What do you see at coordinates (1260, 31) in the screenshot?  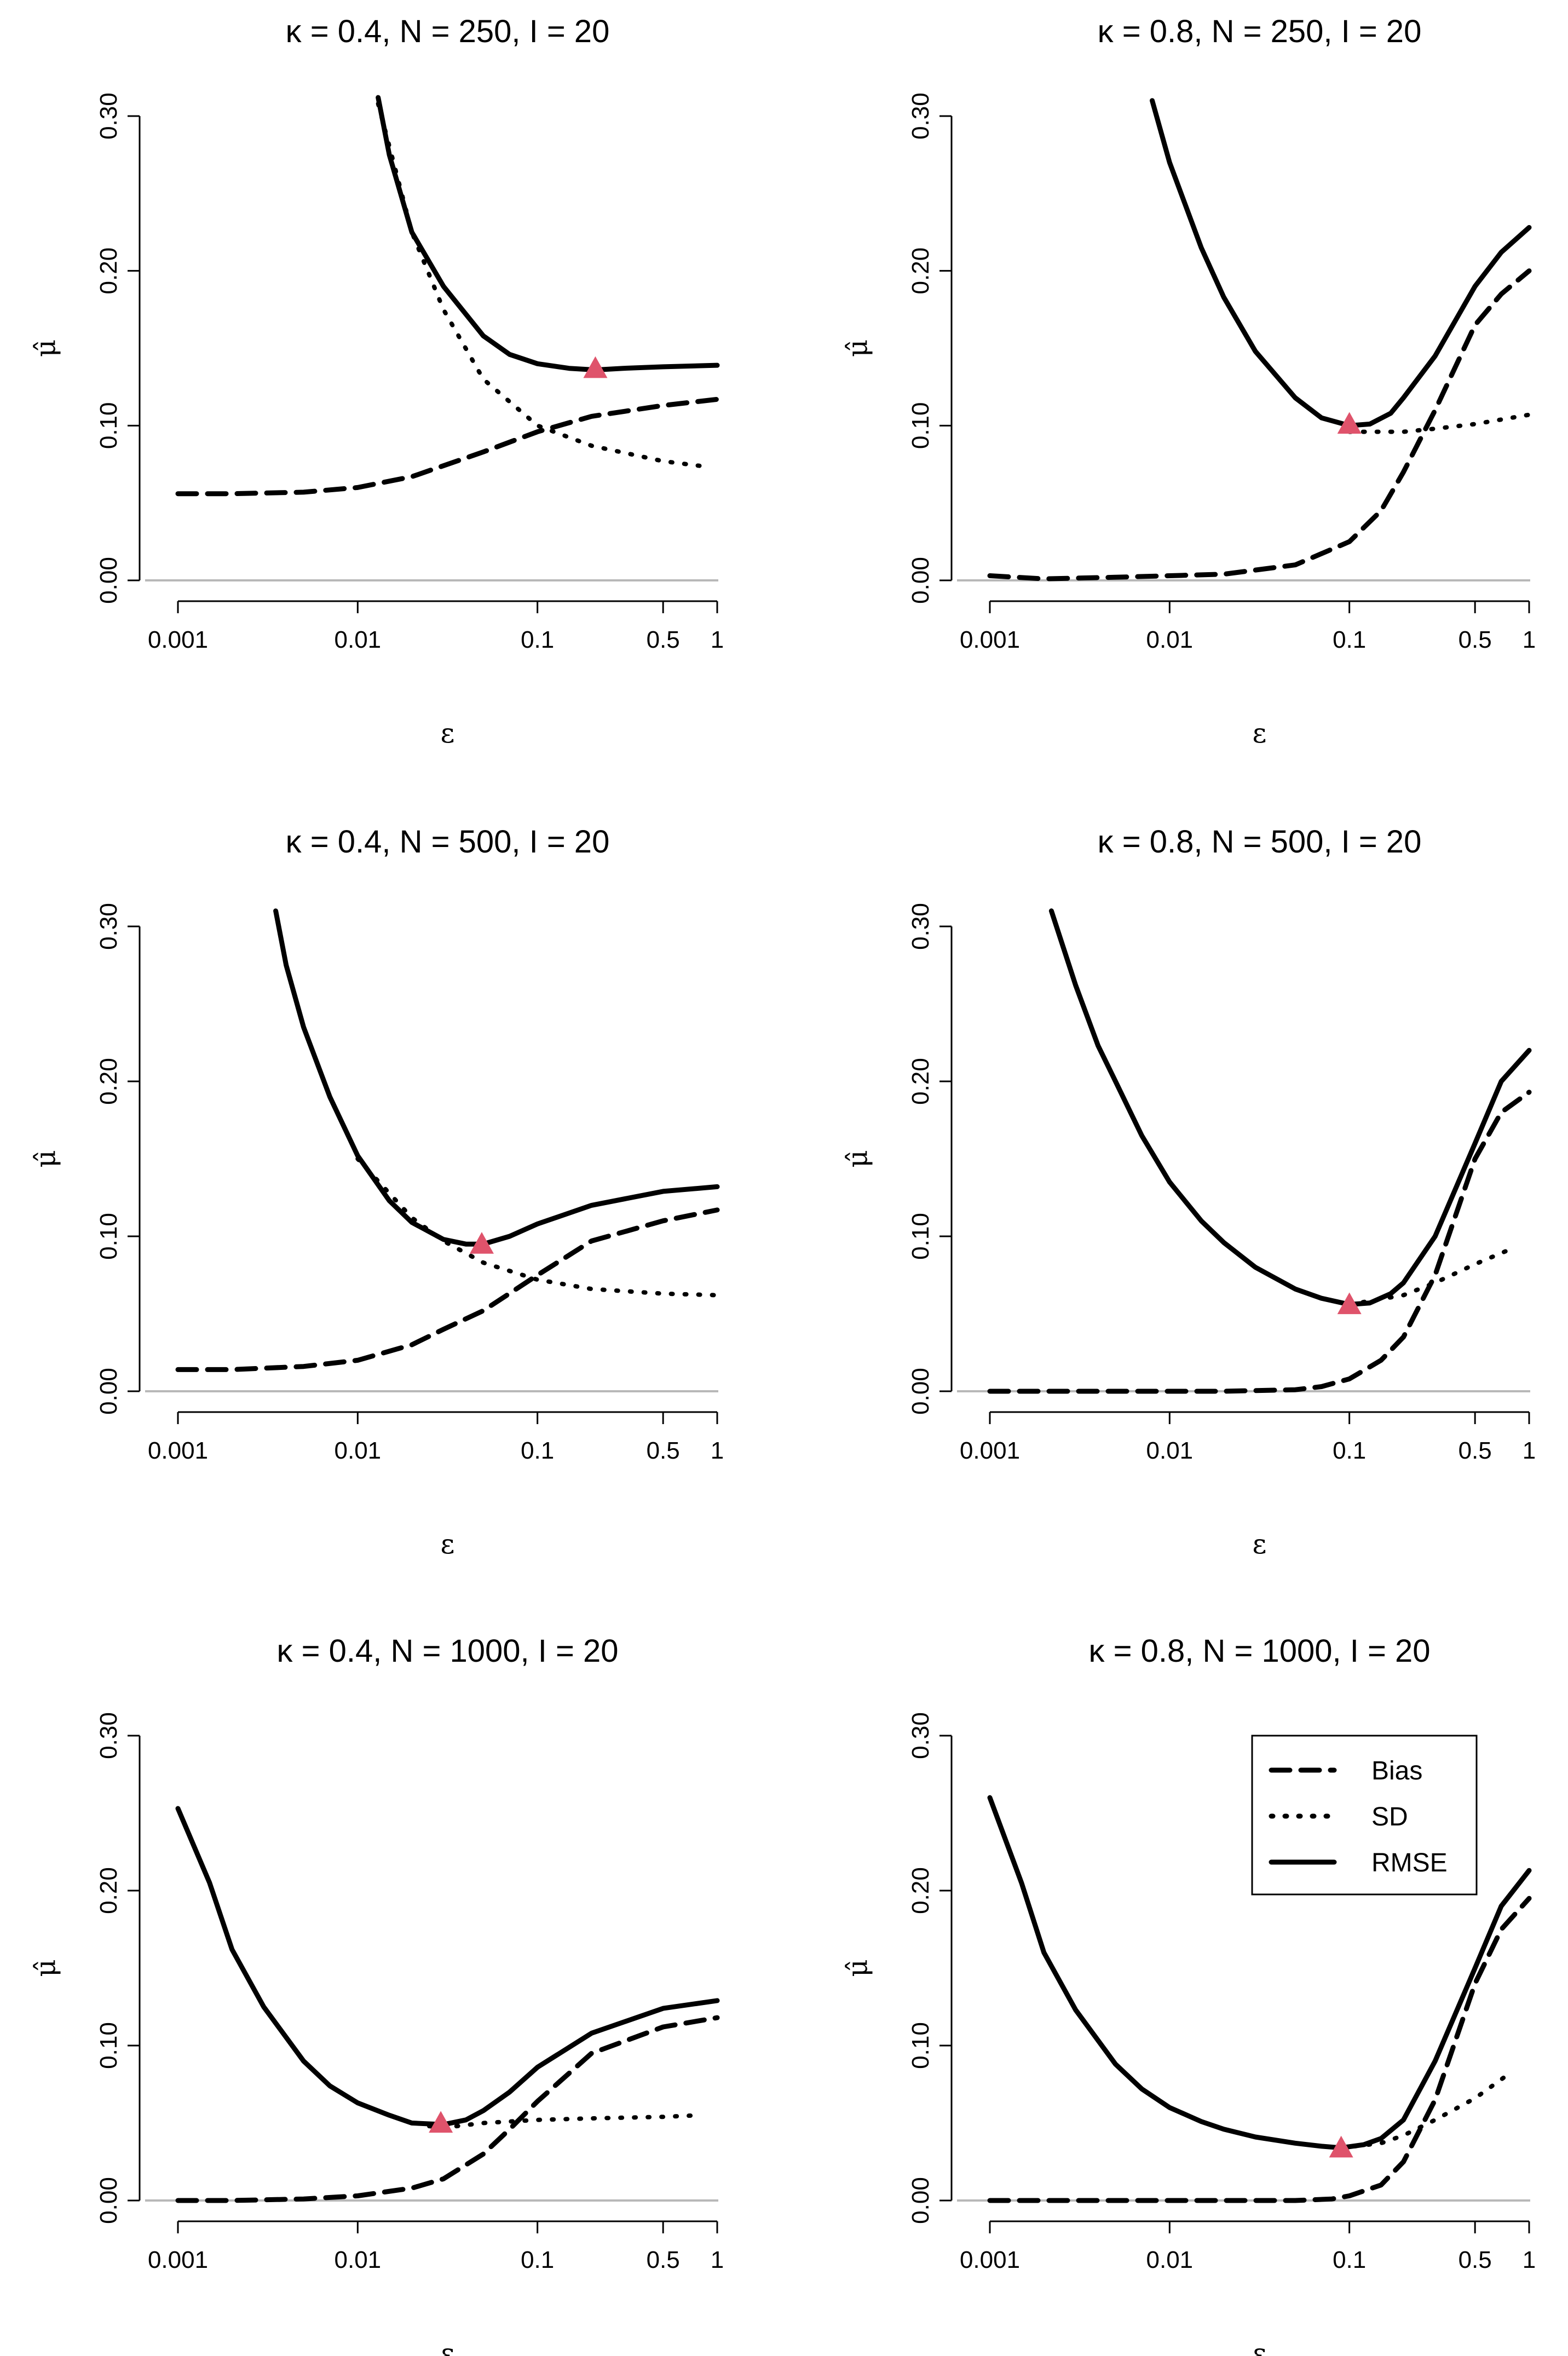 I see `chart-title: κ = 0.8, N = 250, I = 20` at bounding box center [1260, 31].